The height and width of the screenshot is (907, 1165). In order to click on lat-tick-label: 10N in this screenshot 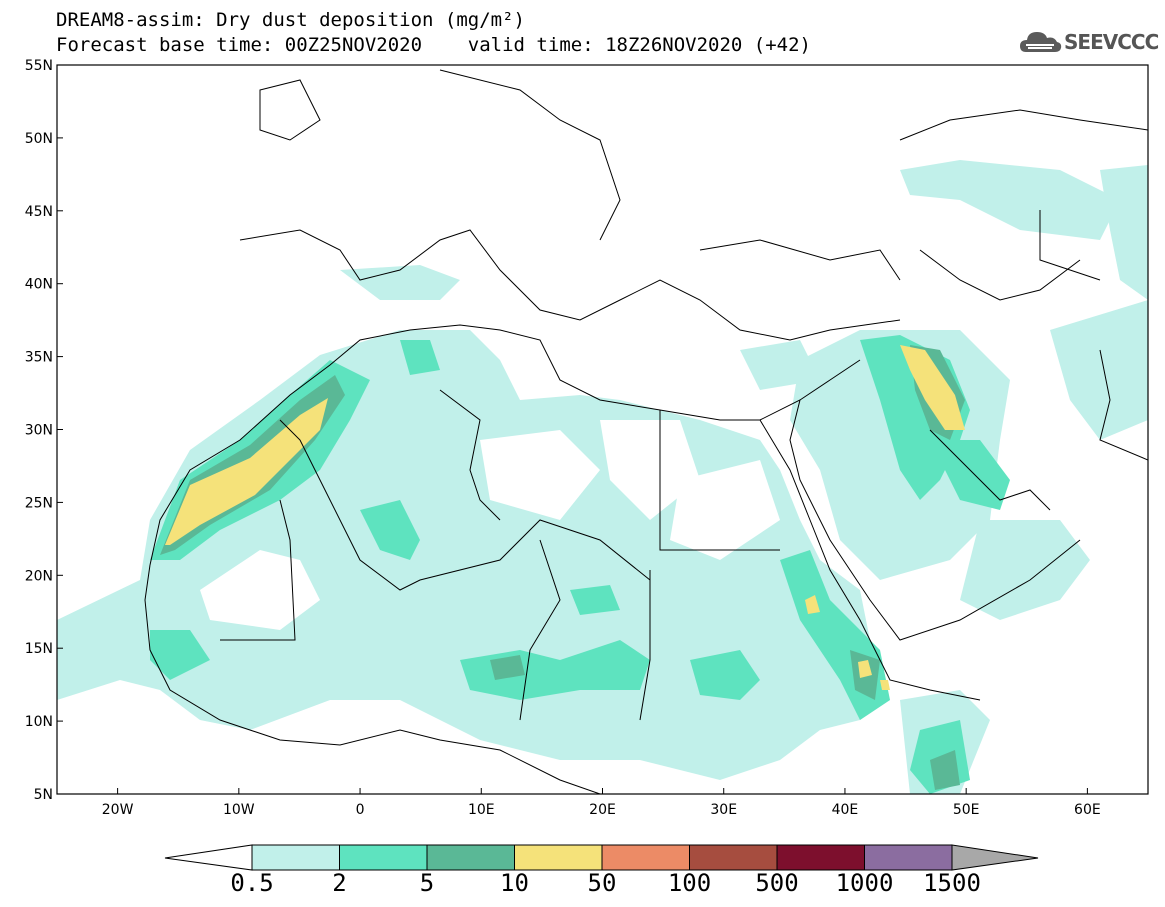, I will do `click(39, 722)`.